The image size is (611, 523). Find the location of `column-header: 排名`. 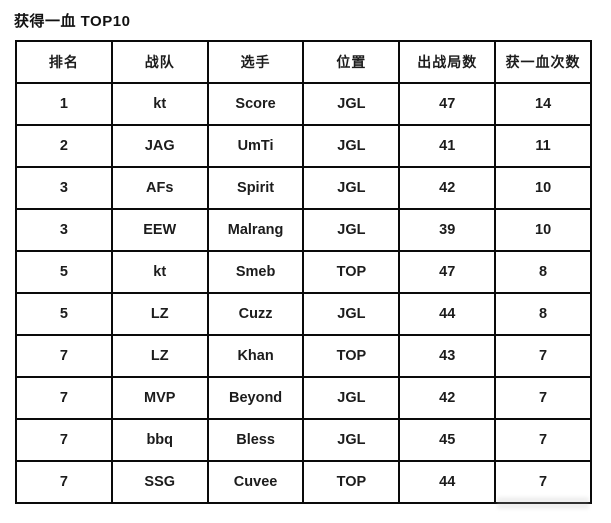

column-header: 排名 is located at coordinates (64, 62).